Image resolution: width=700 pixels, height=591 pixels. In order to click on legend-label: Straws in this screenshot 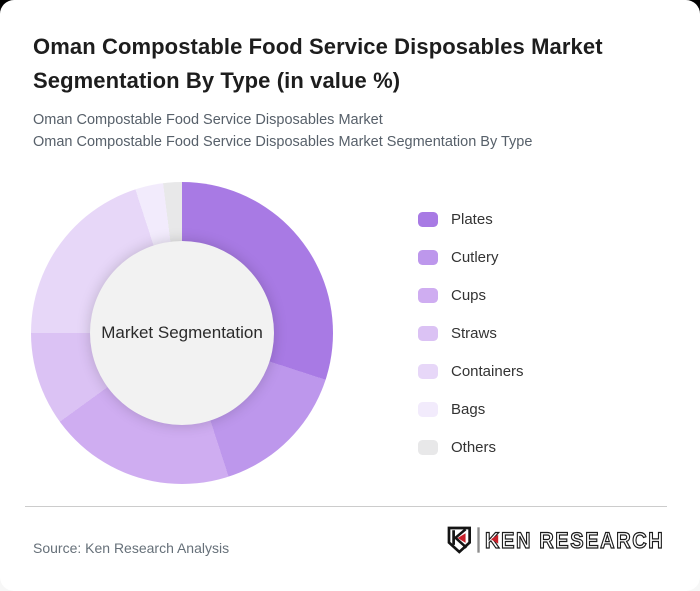, I will do `click(474, 333)`.